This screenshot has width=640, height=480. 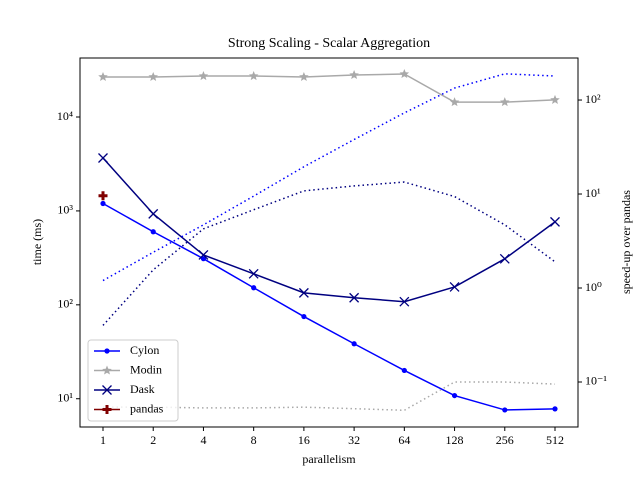 I want to click on y-tick-label: 10⁴, so click(x=65, y=116).